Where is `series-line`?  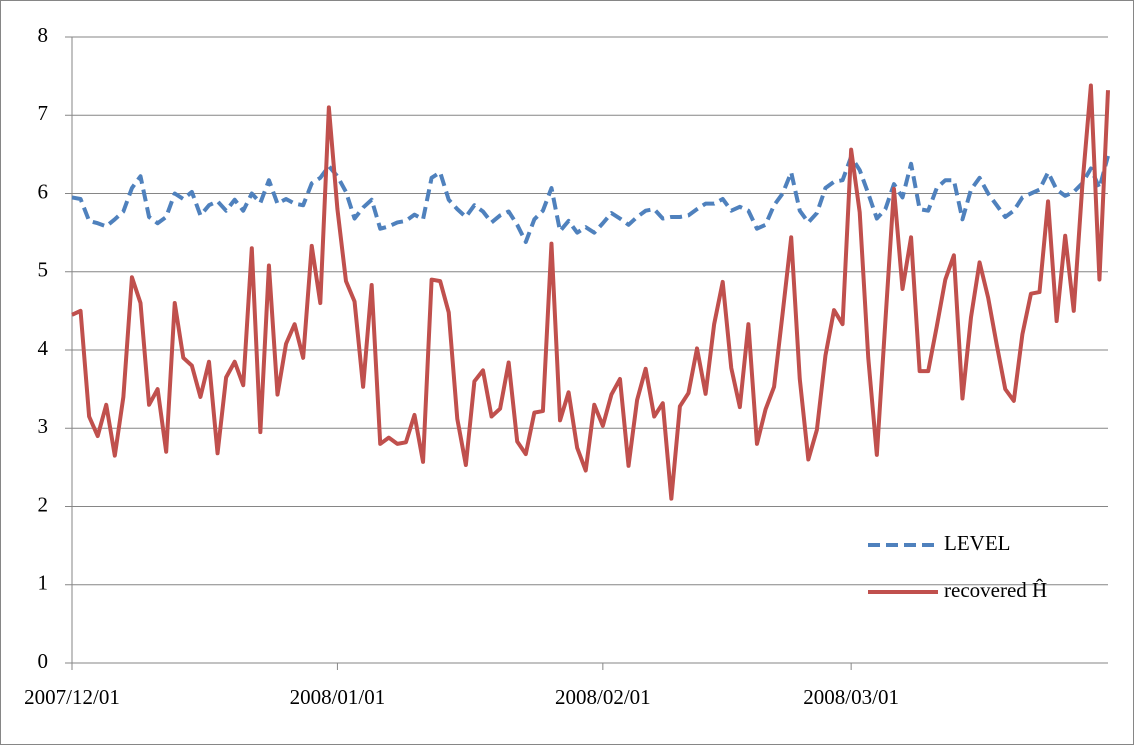
series-line is located at coordinates (590, 199).